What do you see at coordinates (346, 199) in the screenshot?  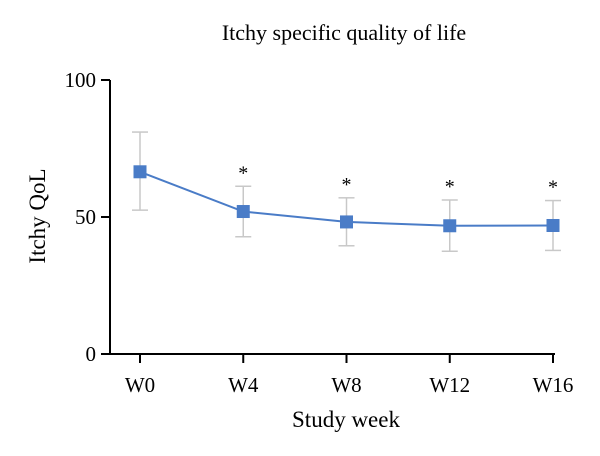 I see `series` at bounding box center [346, 199].